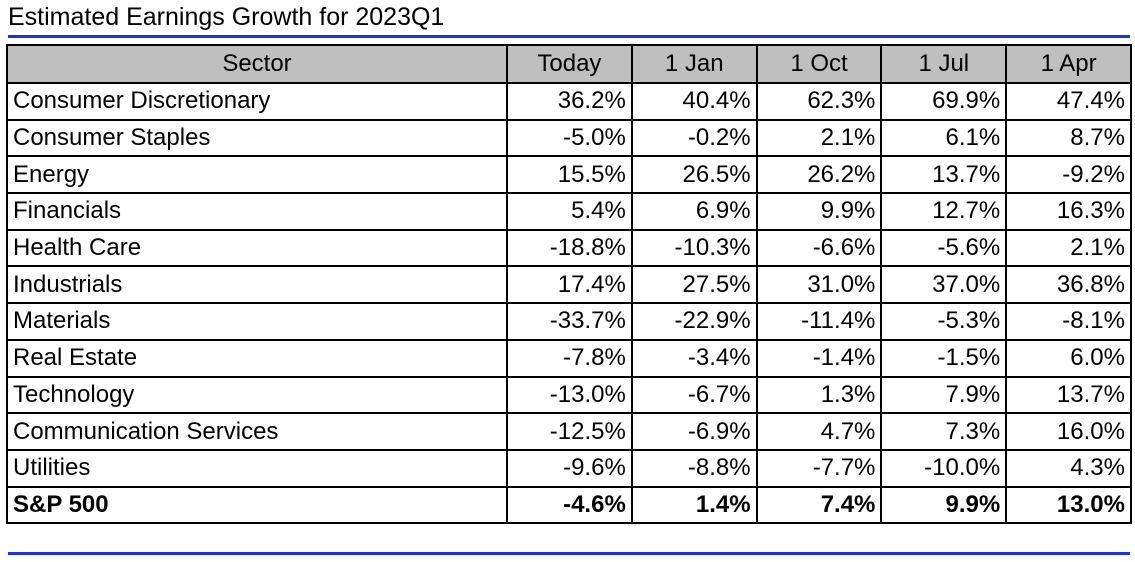 This screenshot has height=562, width=1135. Describe the element at coordinates (694, 321) in the screenshot. I see `value-cell: -22.9%` at that location.